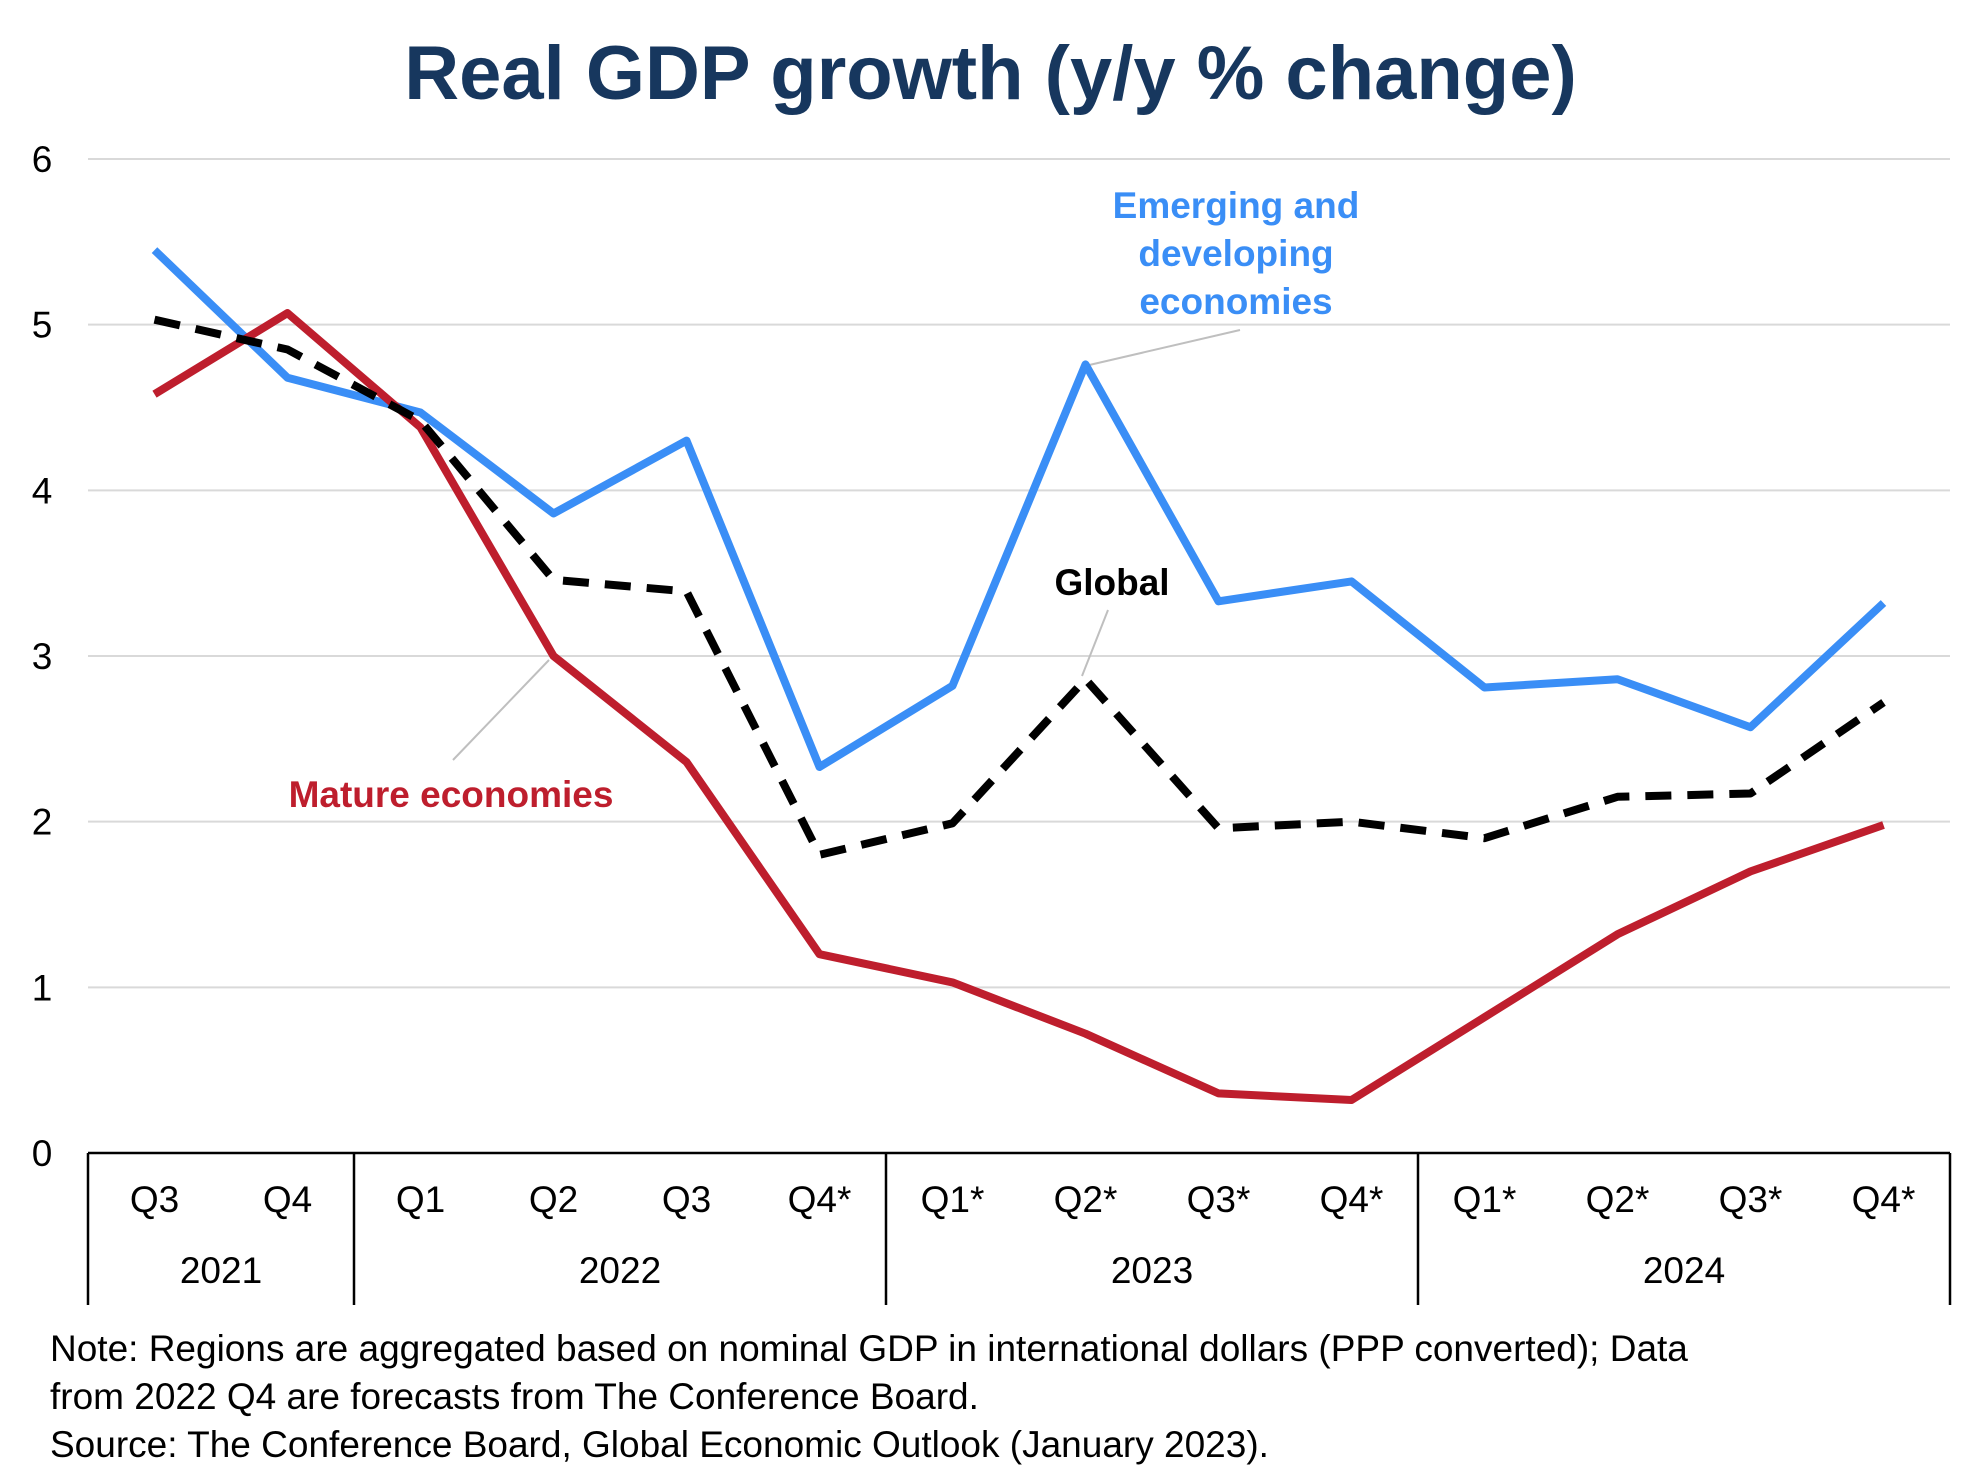 The width and height of the screenshot is (1981, 1483). What do you see at coordinates (1235, 301) in the screenshot?
I see `series-label-line: economies` at bounding box center [1235, 301].